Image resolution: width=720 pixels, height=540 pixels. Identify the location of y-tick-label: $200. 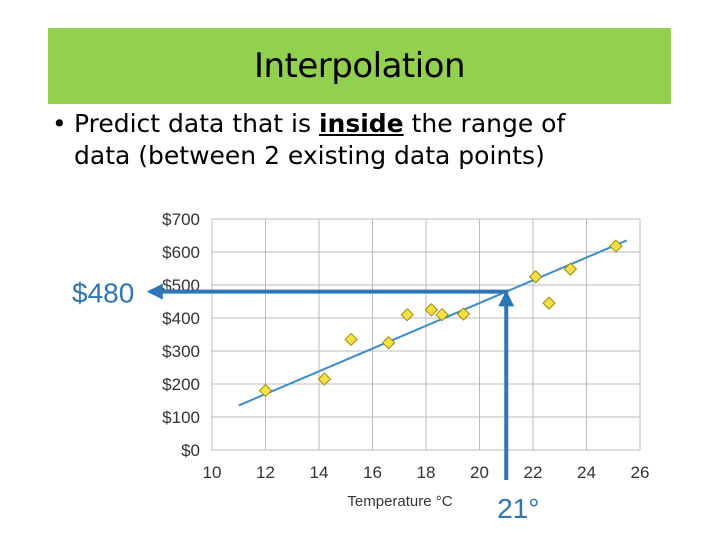
(181, 384).